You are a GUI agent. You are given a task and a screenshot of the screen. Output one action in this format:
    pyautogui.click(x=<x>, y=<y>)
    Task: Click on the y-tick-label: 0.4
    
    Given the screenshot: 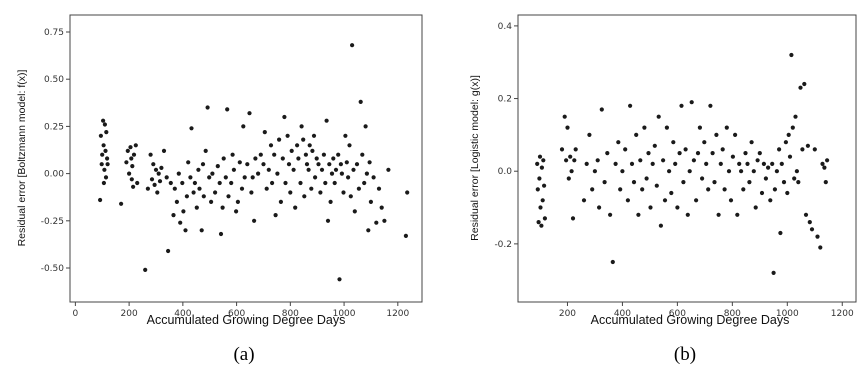 What is the action you would take?
    pyautogui.click(x=505, y=27)
    